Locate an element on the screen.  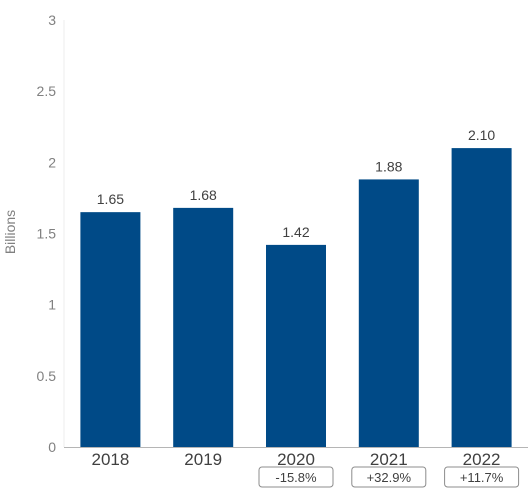
x-axis: 2018 2019 2020 2021 2022 is located at coordinates (296, 458).